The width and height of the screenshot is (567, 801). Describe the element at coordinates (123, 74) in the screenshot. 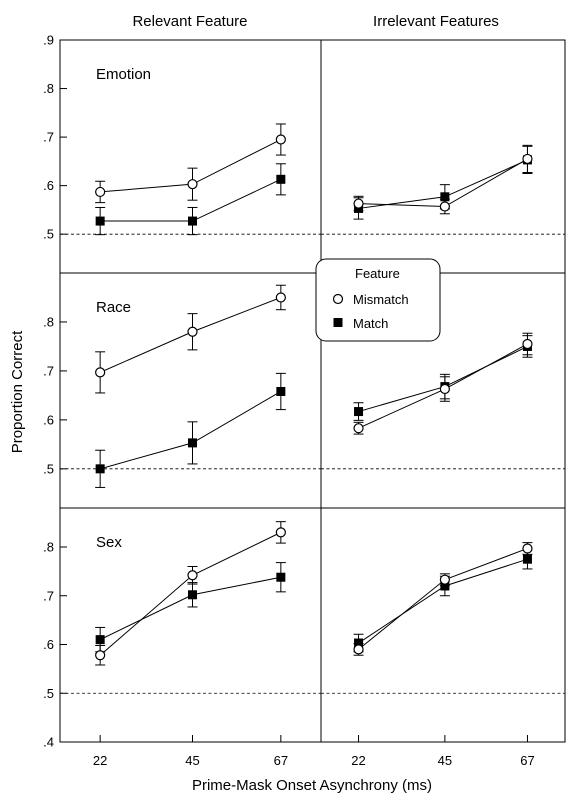

I see `panel-label-emotion: Emotion` at that location.